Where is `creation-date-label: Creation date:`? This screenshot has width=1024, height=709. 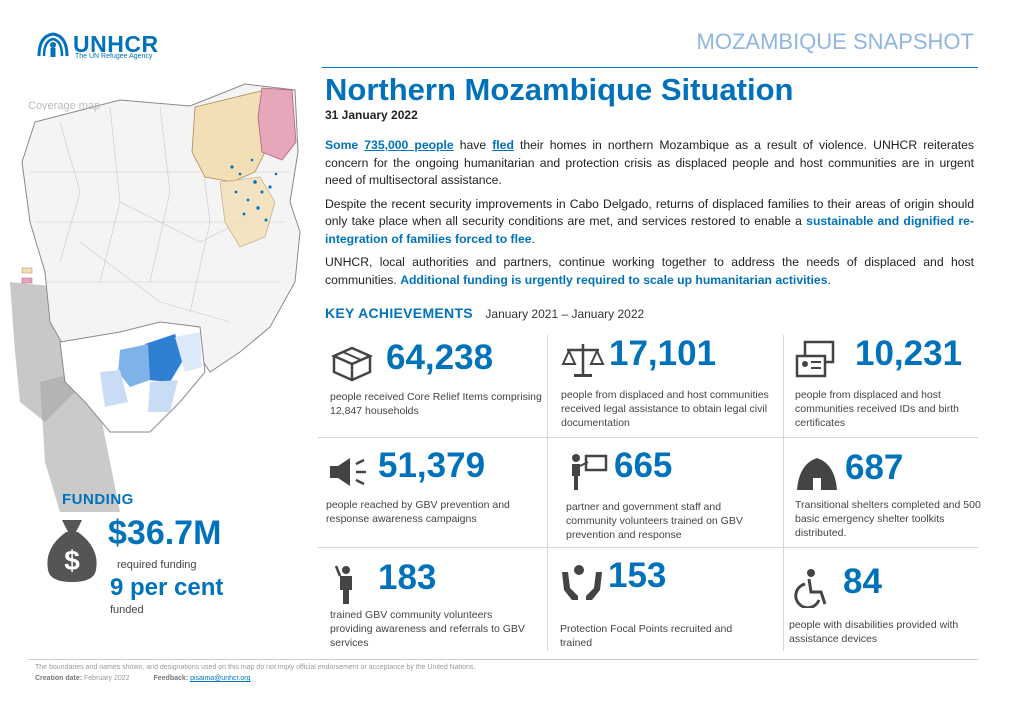 creation-date-label: Creation date: is located at coordinates (59, 678).